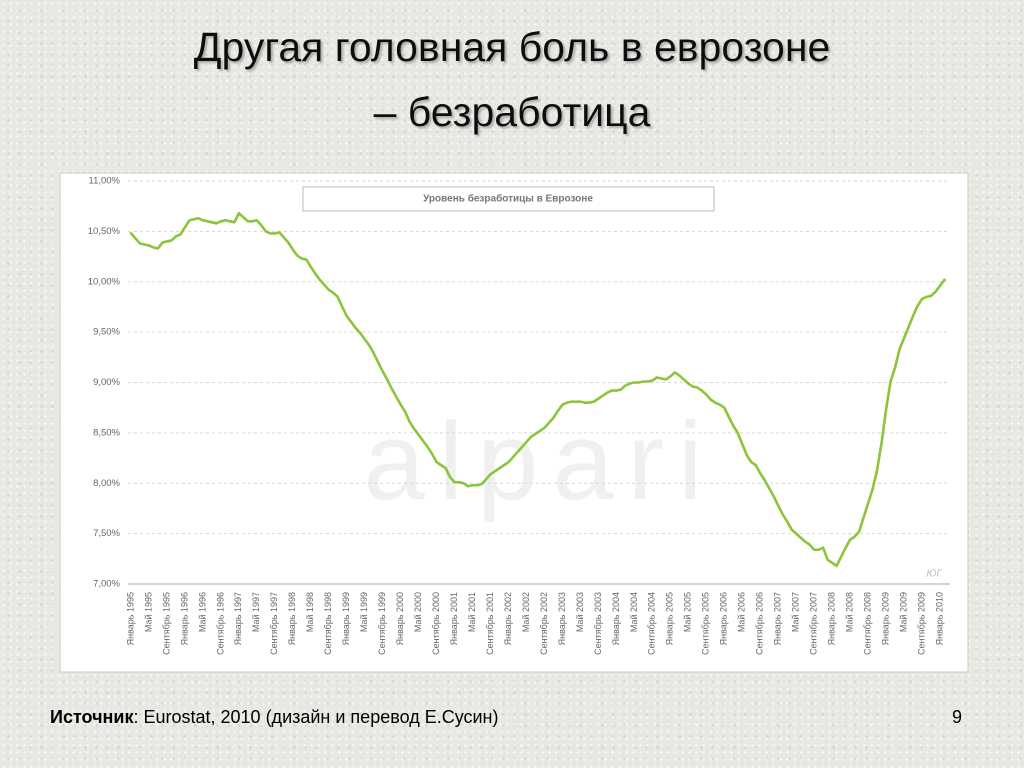 This screenshot has width=1024, height=768. I want to click on watermark: alpari, so click(539, 461).